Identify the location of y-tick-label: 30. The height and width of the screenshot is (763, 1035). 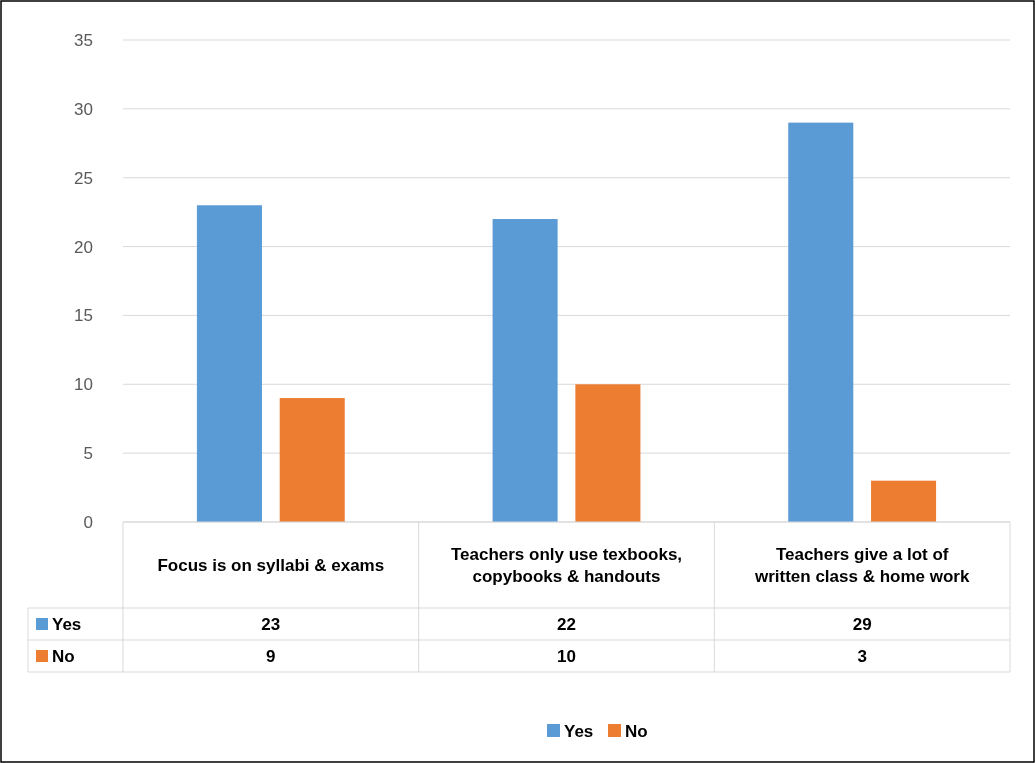
(83, 109).